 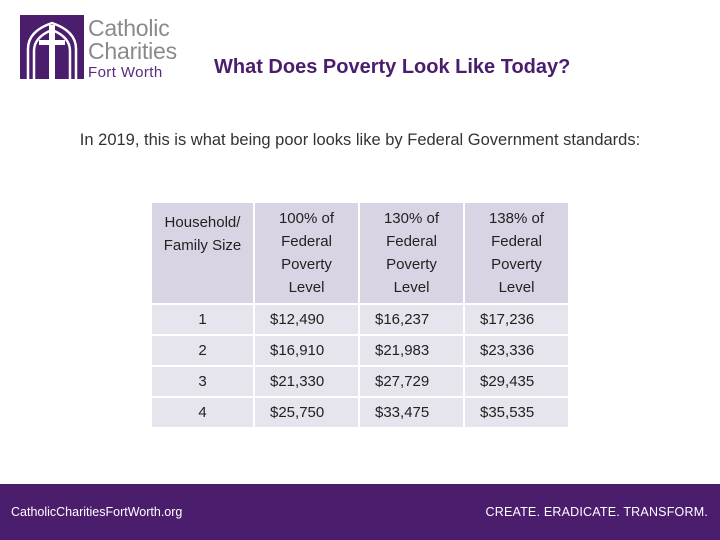 I want to click on cell-100-percent: $16,910, so click(x=306, y=350).